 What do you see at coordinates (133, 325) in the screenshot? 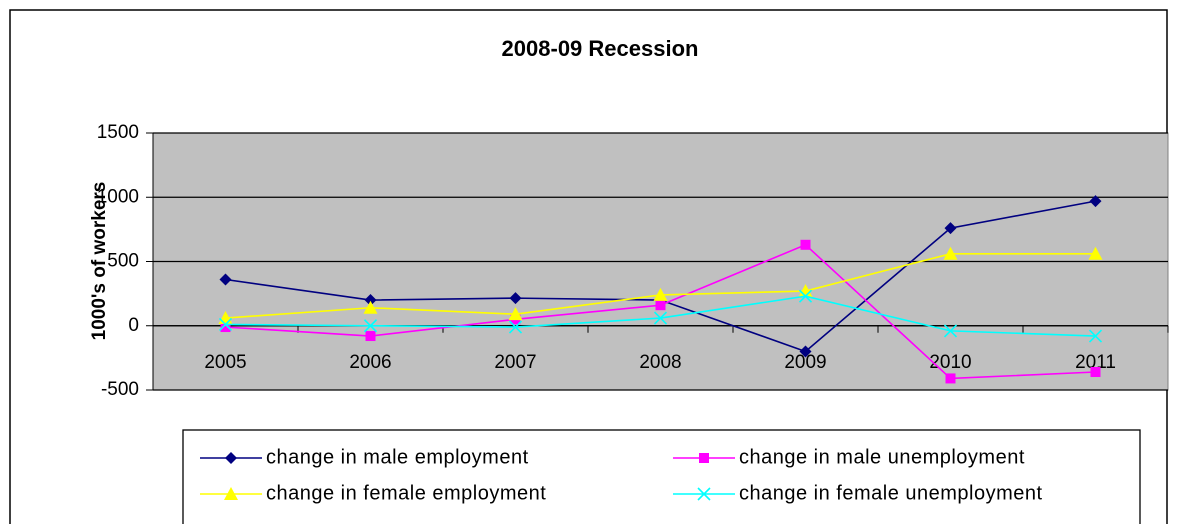
I see `y-tick-label: 0` at bounding box center [133, 325].